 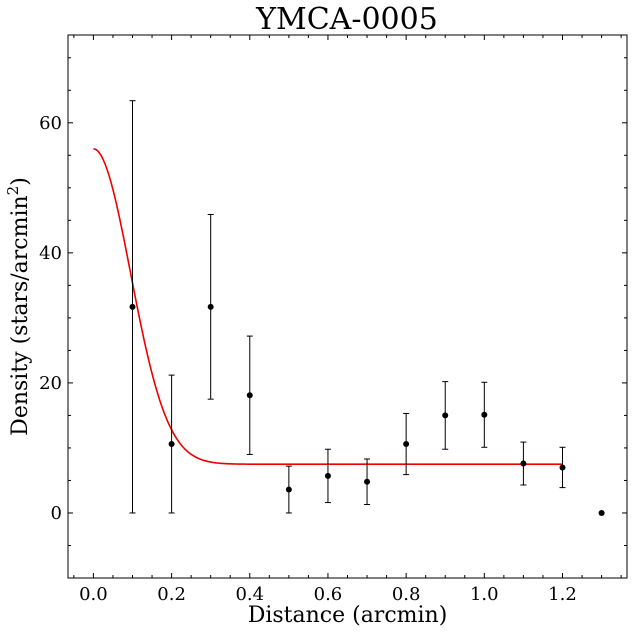 I want to click on y-tick-label: 60, so click(x=50, y=123).